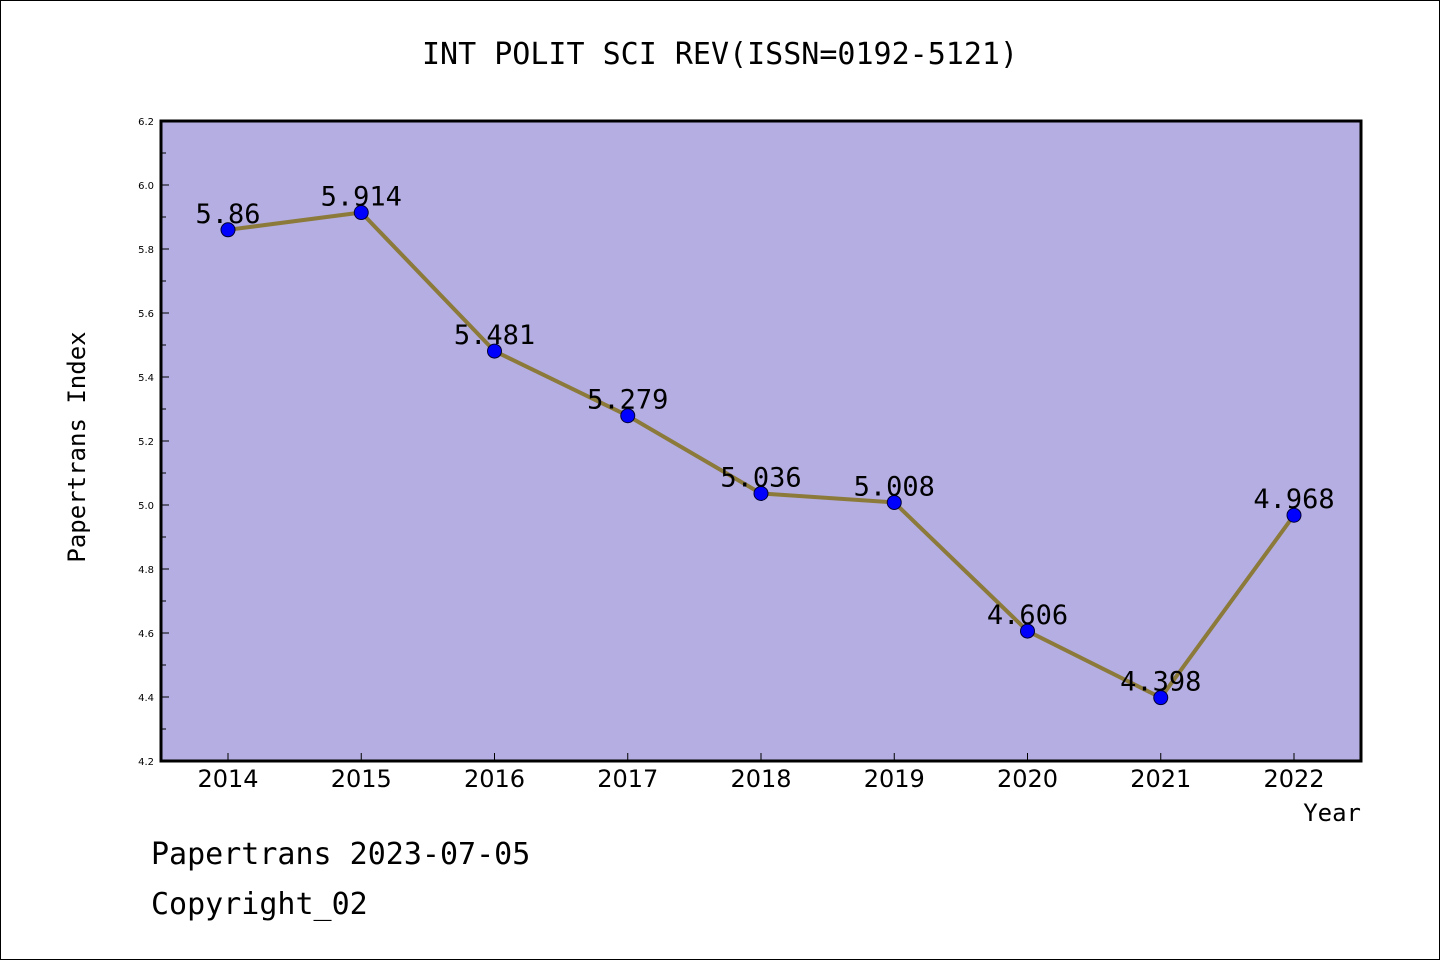 The image size is (1440, 960). Describe the element at coordinates (1161, 698) in the screenshot. I see `data-point-2021` at that location.